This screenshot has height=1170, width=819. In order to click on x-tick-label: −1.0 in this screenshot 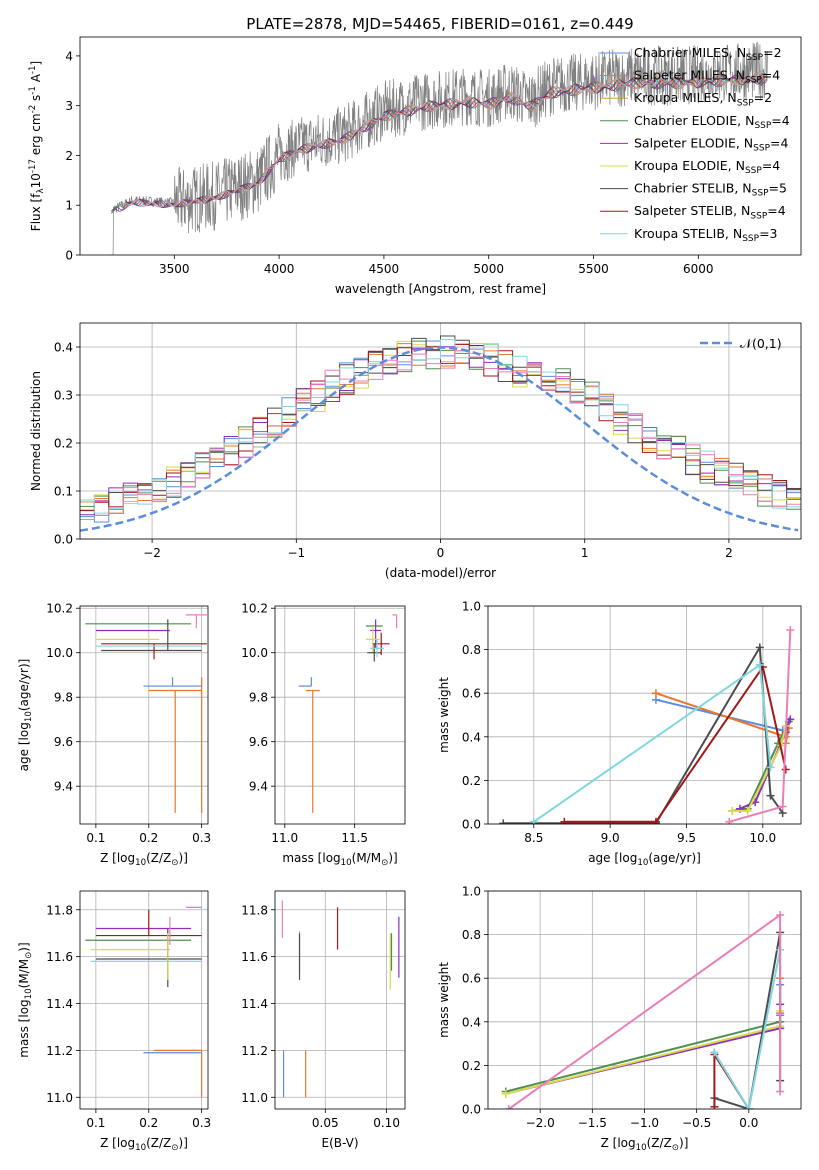, I will do `click(644, 1123)`.